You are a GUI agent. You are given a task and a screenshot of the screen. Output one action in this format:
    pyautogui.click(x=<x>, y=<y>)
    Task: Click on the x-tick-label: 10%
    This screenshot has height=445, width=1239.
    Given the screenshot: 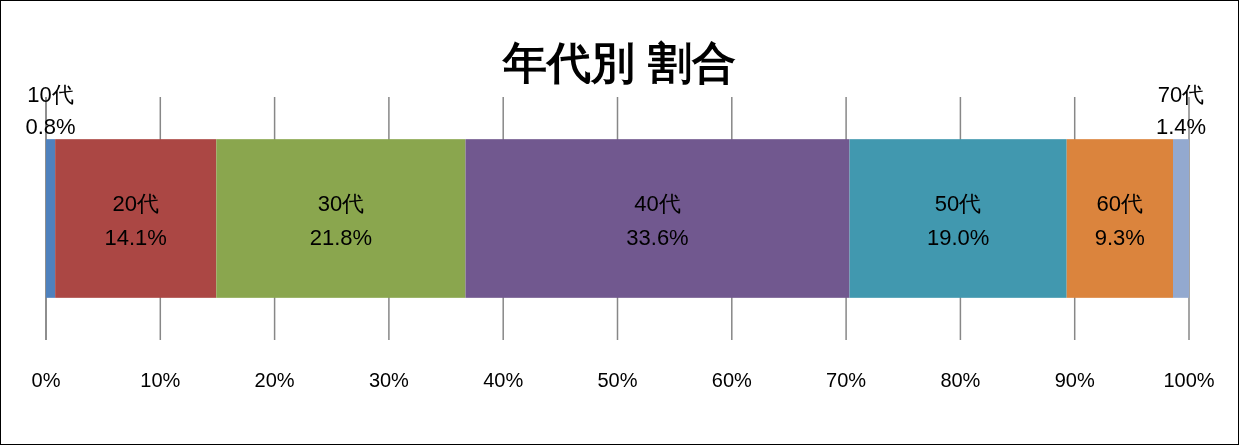 What is the action you would take?
    pyautogui.click(x=160, y=380)
    